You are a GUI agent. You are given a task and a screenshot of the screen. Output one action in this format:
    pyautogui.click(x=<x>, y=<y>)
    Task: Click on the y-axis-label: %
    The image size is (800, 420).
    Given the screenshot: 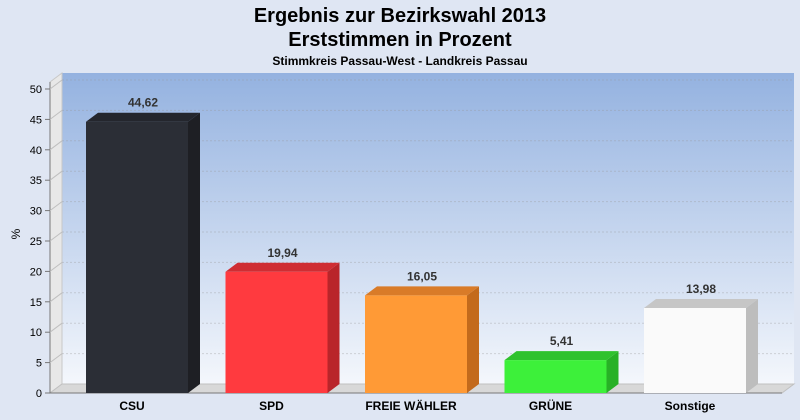 What is the action you would take?
    pyautogui.click(x=16, y=233)
    